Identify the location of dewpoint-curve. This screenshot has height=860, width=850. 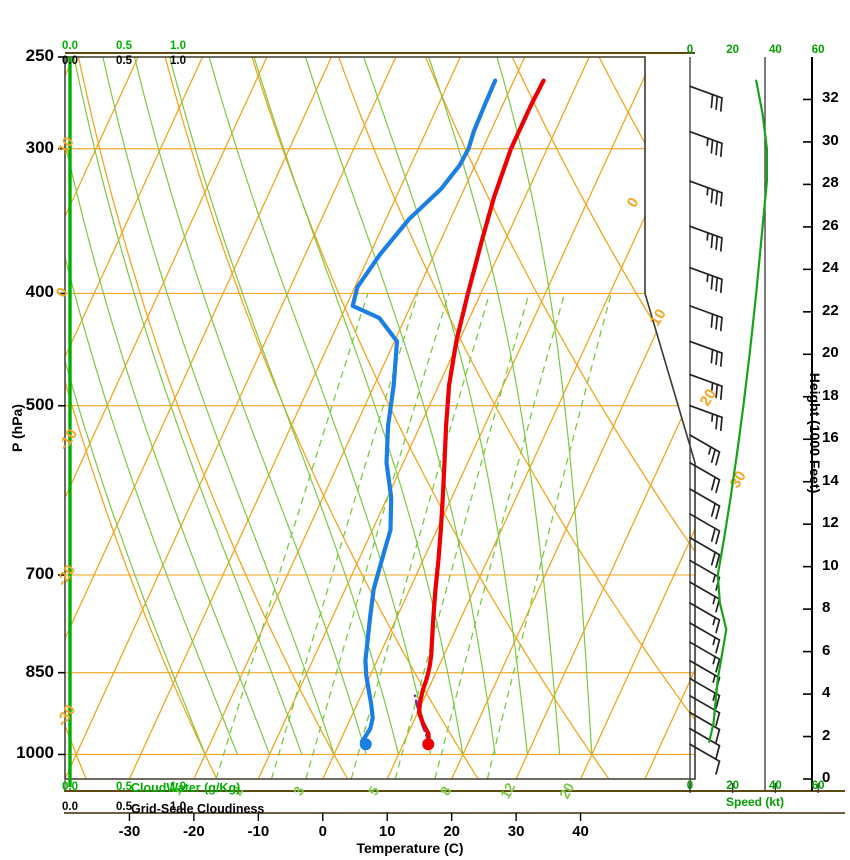
(424, 411).